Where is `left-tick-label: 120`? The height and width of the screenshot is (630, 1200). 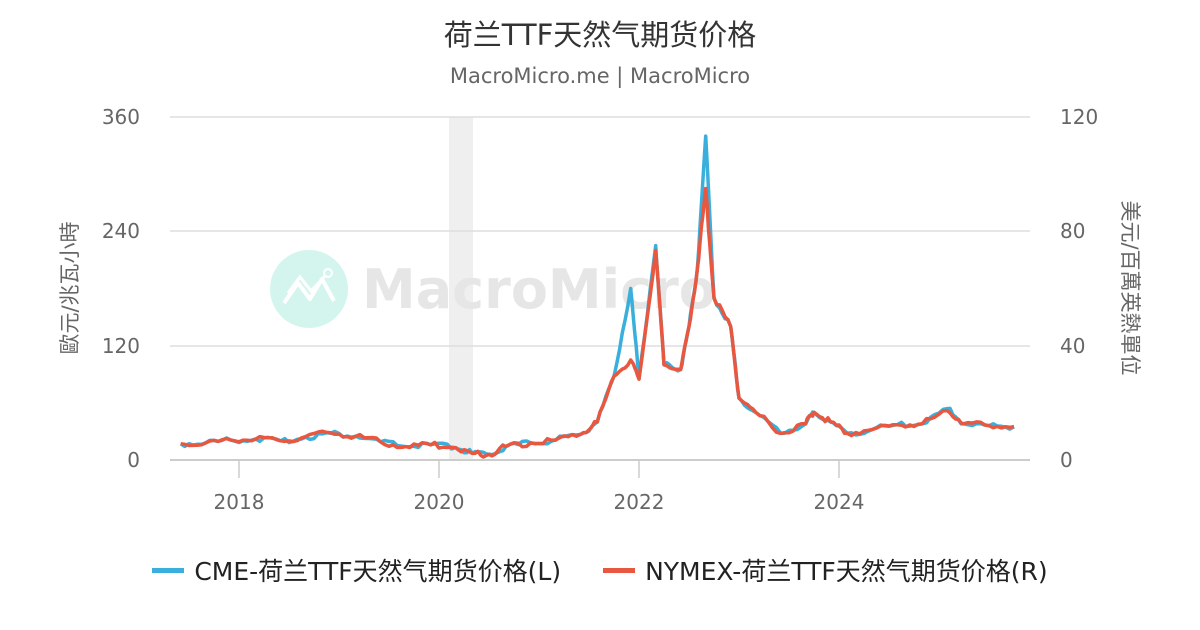
left-tick-label: 120 is located at coordinates (121, 346).